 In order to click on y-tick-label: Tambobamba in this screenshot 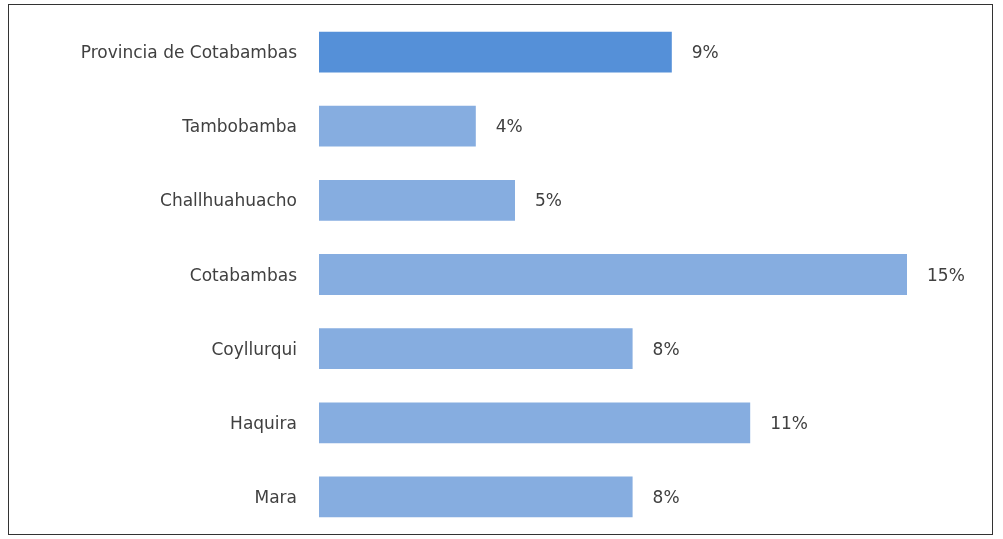, I will do `click(239, 126)`.